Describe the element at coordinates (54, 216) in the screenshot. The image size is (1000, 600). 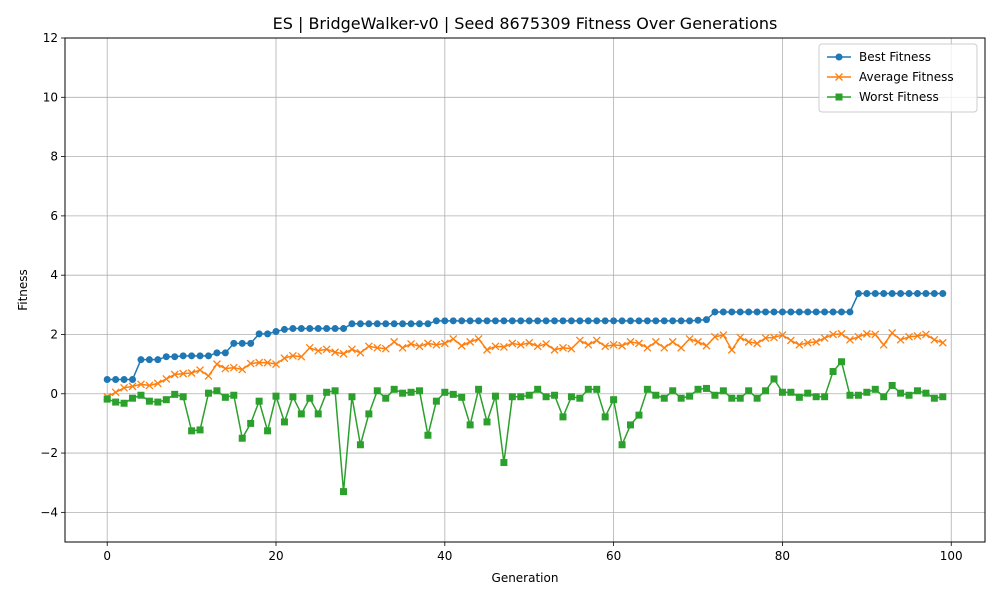
I see `y-tick-label-5: 6` at that location.